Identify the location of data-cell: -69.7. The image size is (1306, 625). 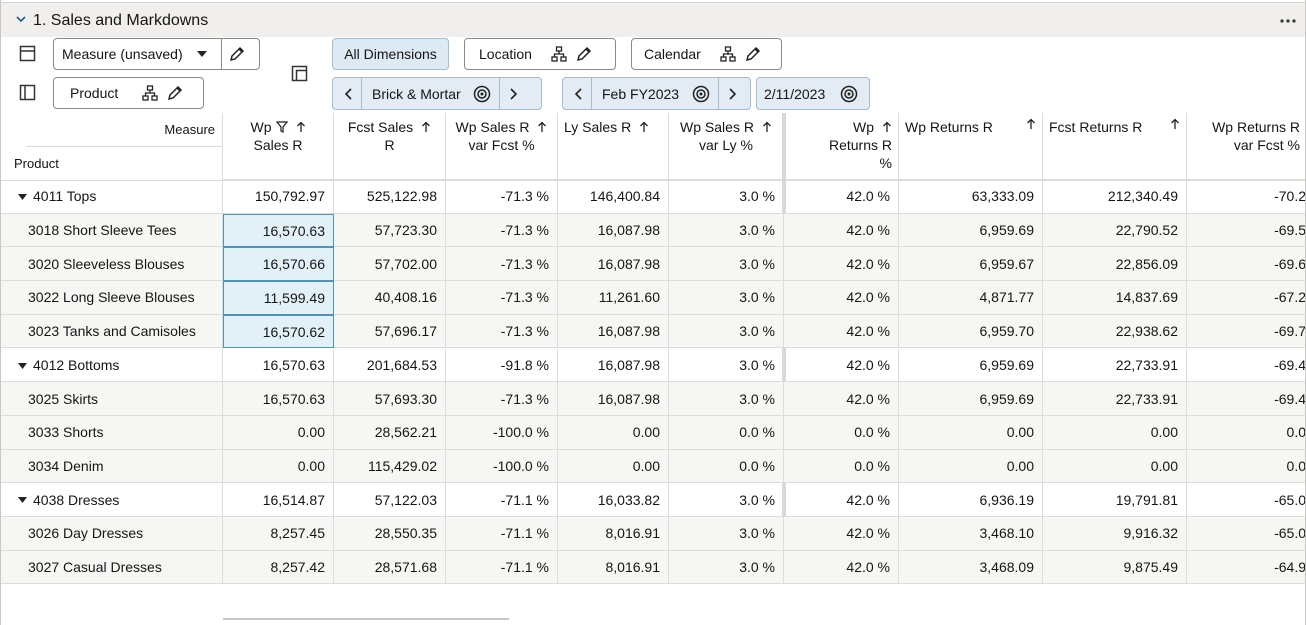
(1246, 331).